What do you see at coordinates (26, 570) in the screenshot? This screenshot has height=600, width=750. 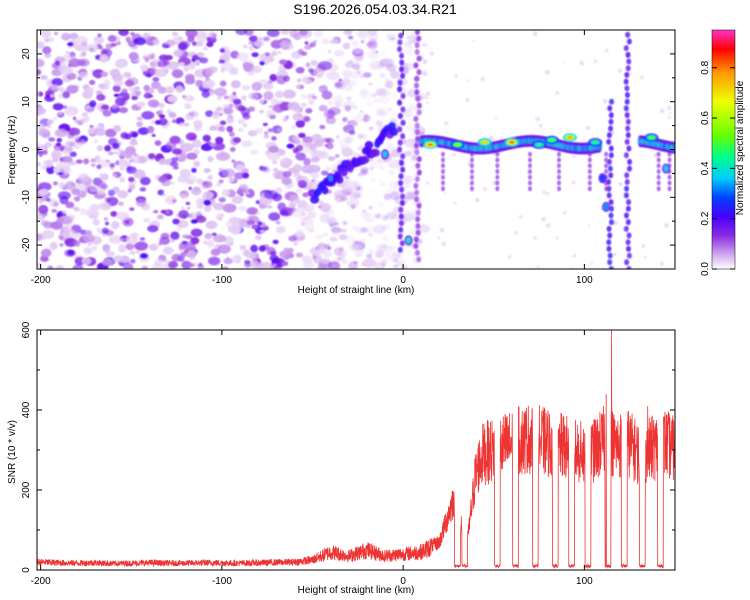 I see `y-tick-label: 0` at bounding box center [26, 570].